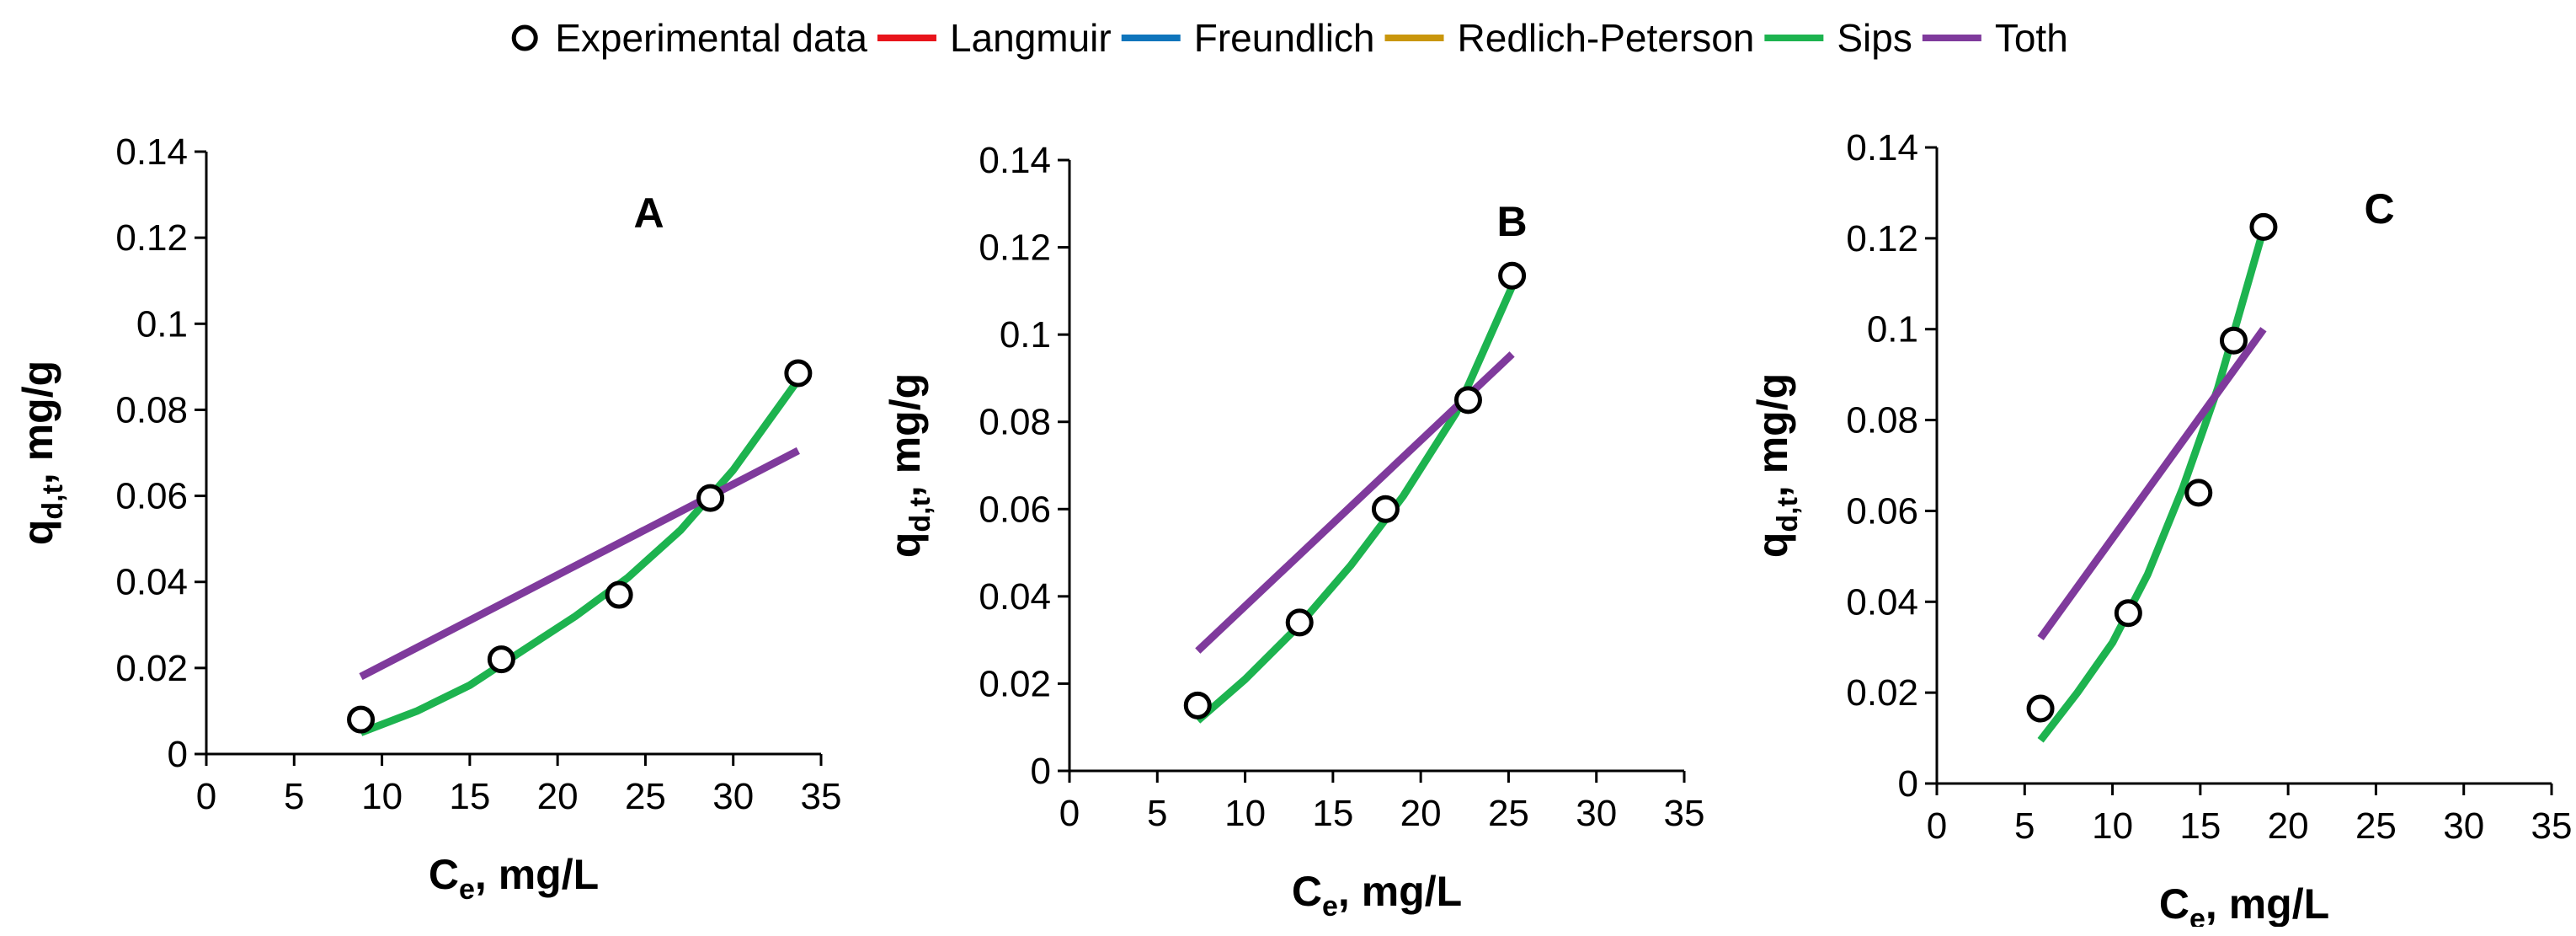  What do you see at coordinates (711, 38) in the screenshot?
I see `legend-label-experimental-data: Experimental data` at bounding box center [711, 38].